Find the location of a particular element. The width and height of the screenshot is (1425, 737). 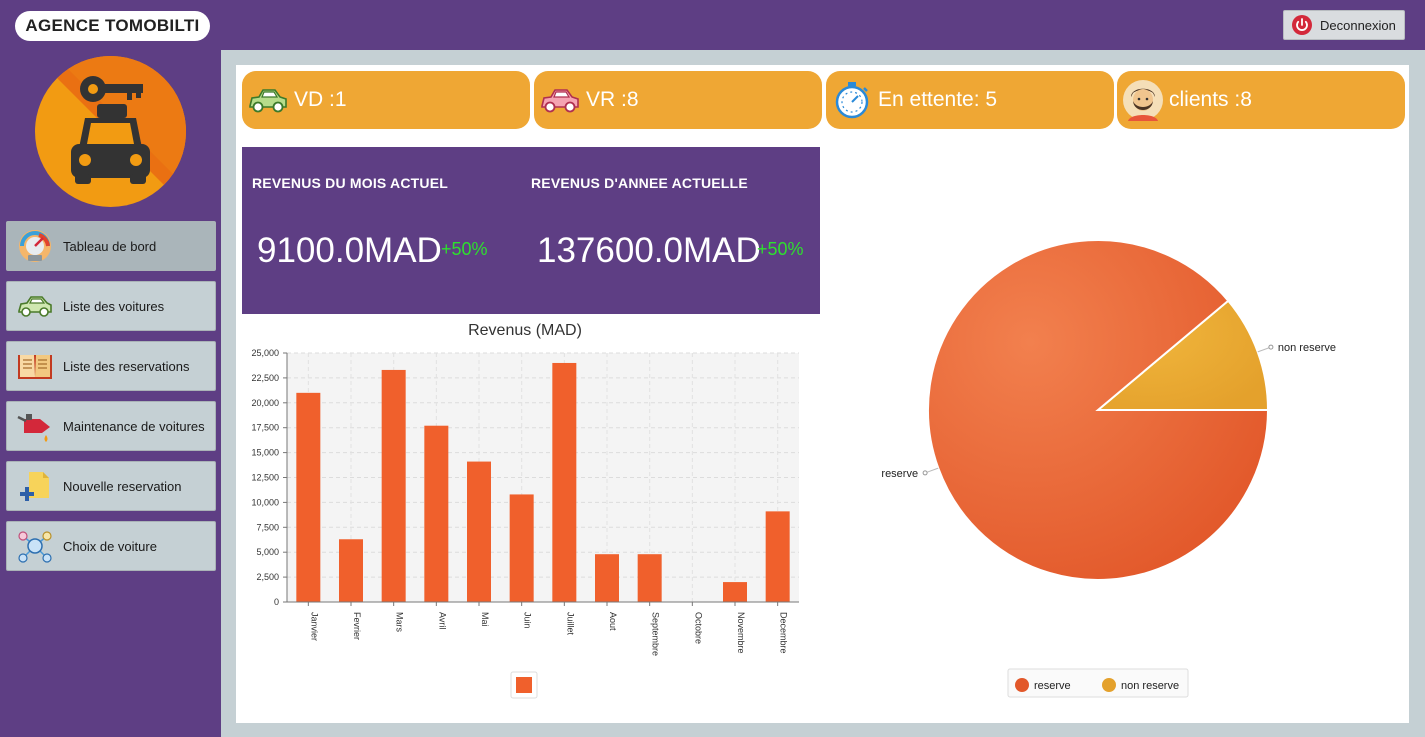

sidebar-item-new-reservation: Nouvelle reservation is located at coordinates (111, 486).